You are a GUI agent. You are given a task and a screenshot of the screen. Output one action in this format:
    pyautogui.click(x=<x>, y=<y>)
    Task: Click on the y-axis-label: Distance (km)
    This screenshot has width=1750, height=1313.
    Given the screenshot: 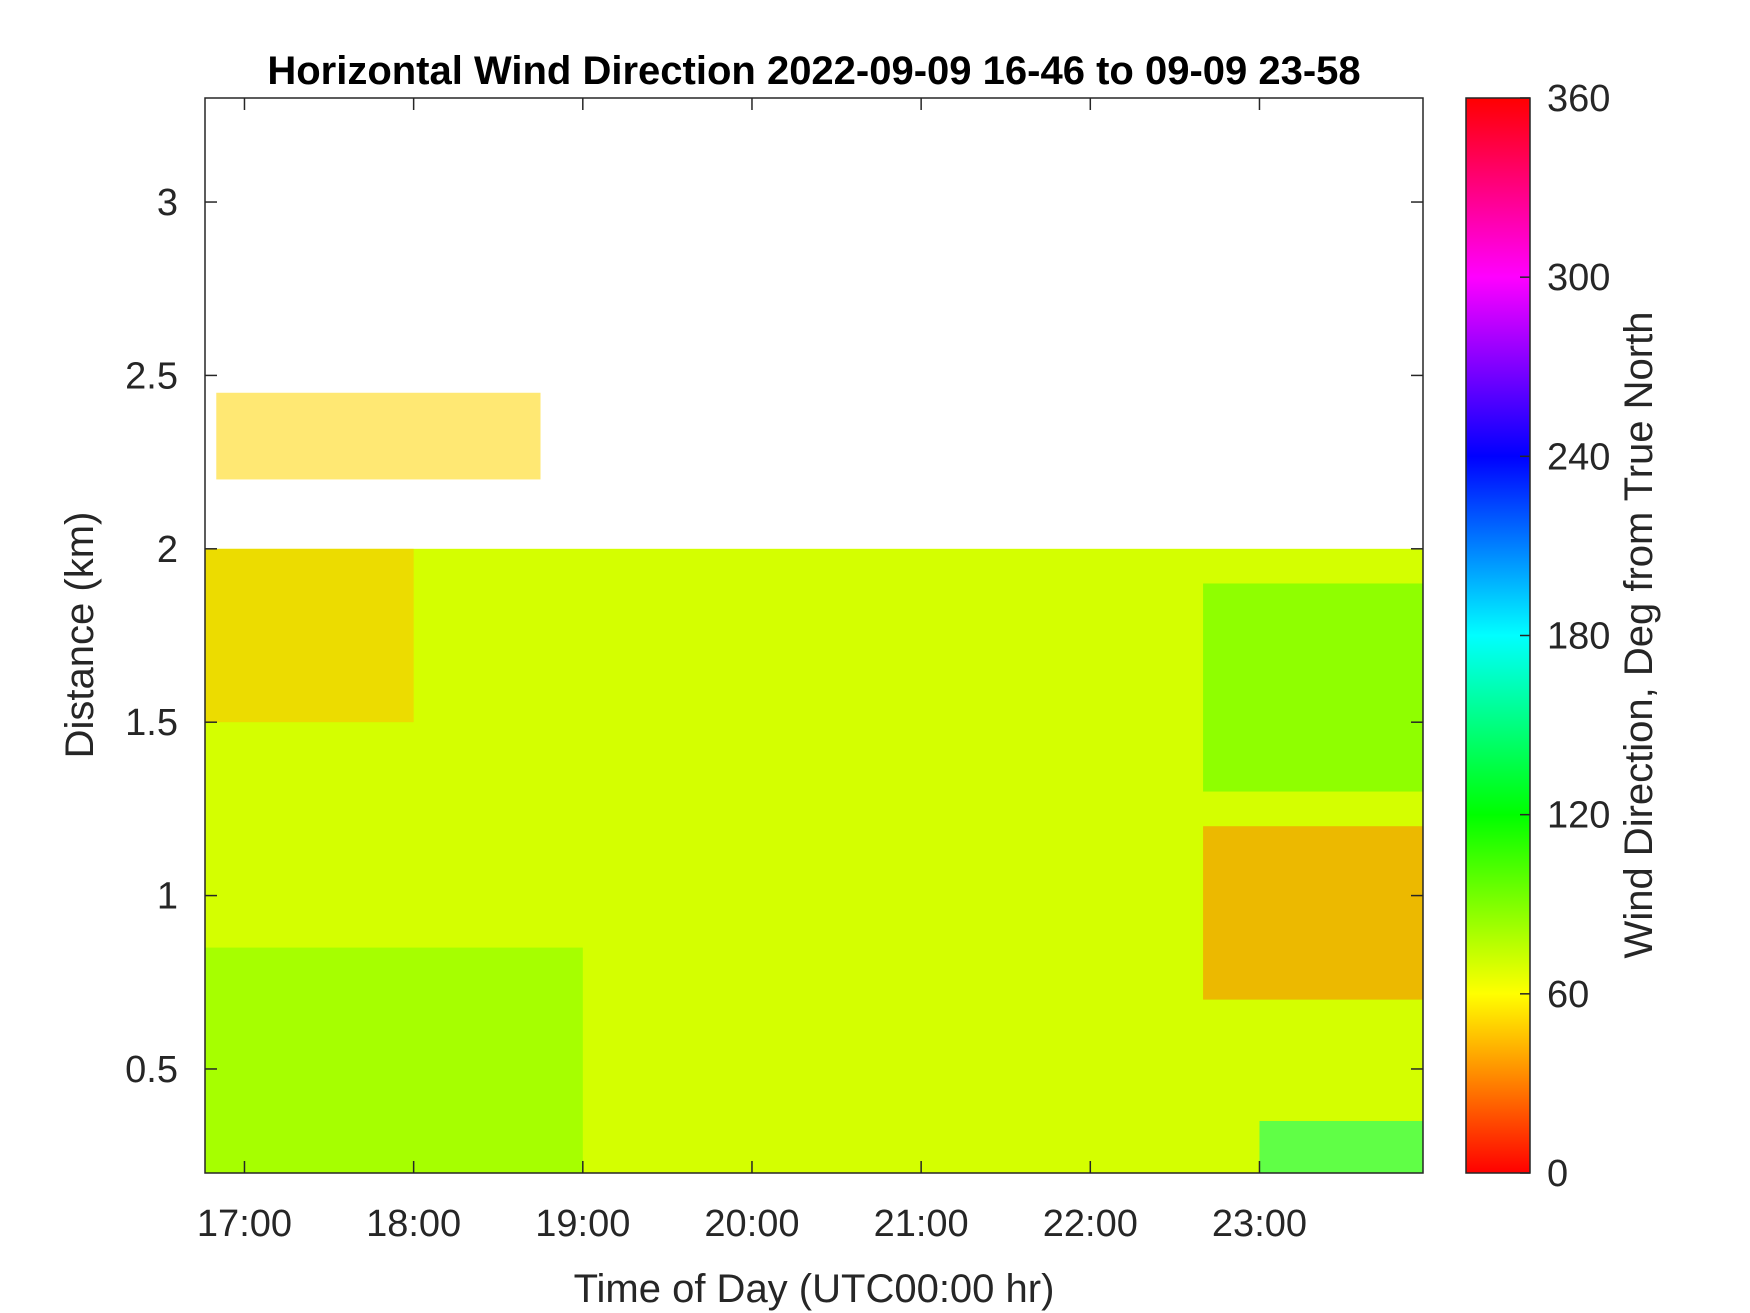 What is the action you would take?
    pyautogui.click(x=80, y=635)
    